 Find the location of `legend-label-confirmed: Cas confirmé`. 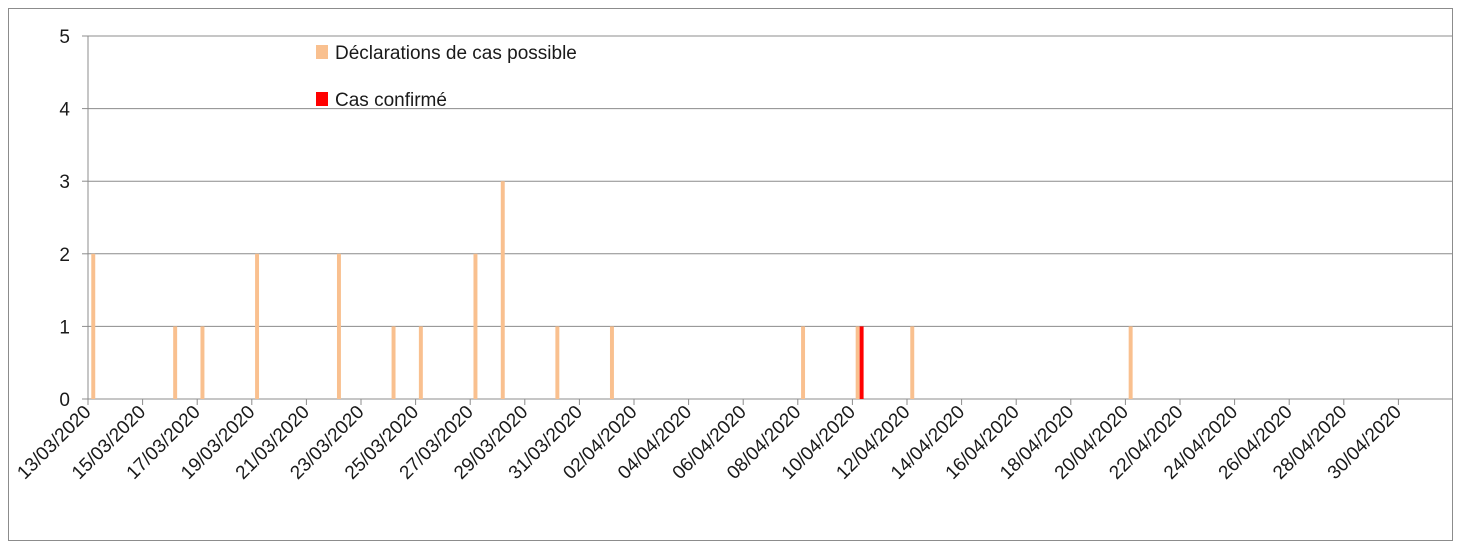

legend-label-confirmed: Cas confirmé is located at coordinates (391, 100).